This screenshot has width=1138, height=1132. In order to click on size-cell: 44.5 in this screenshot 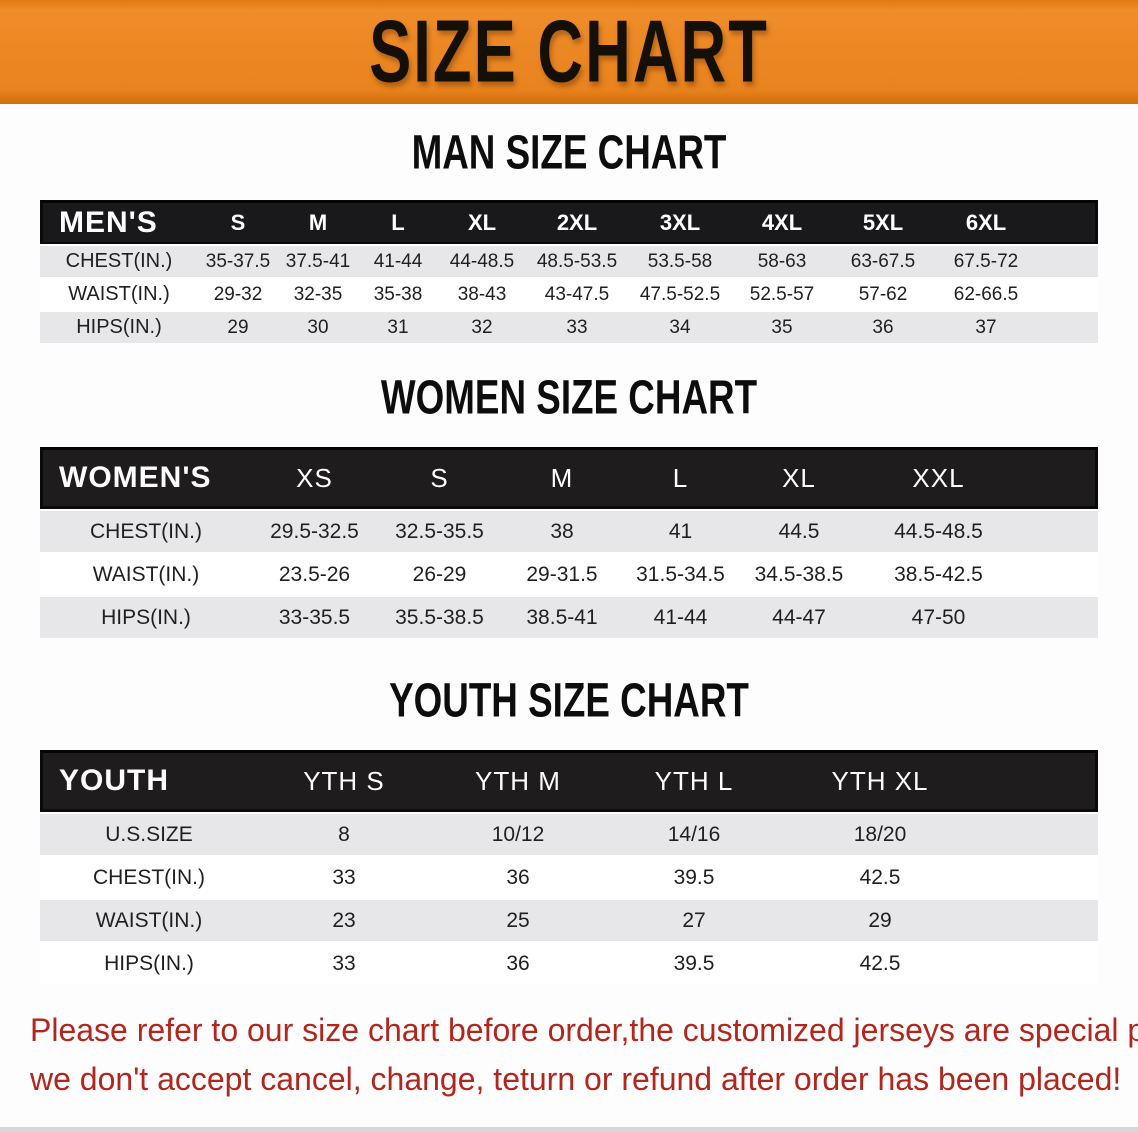, I will do `click(799, 530)`.